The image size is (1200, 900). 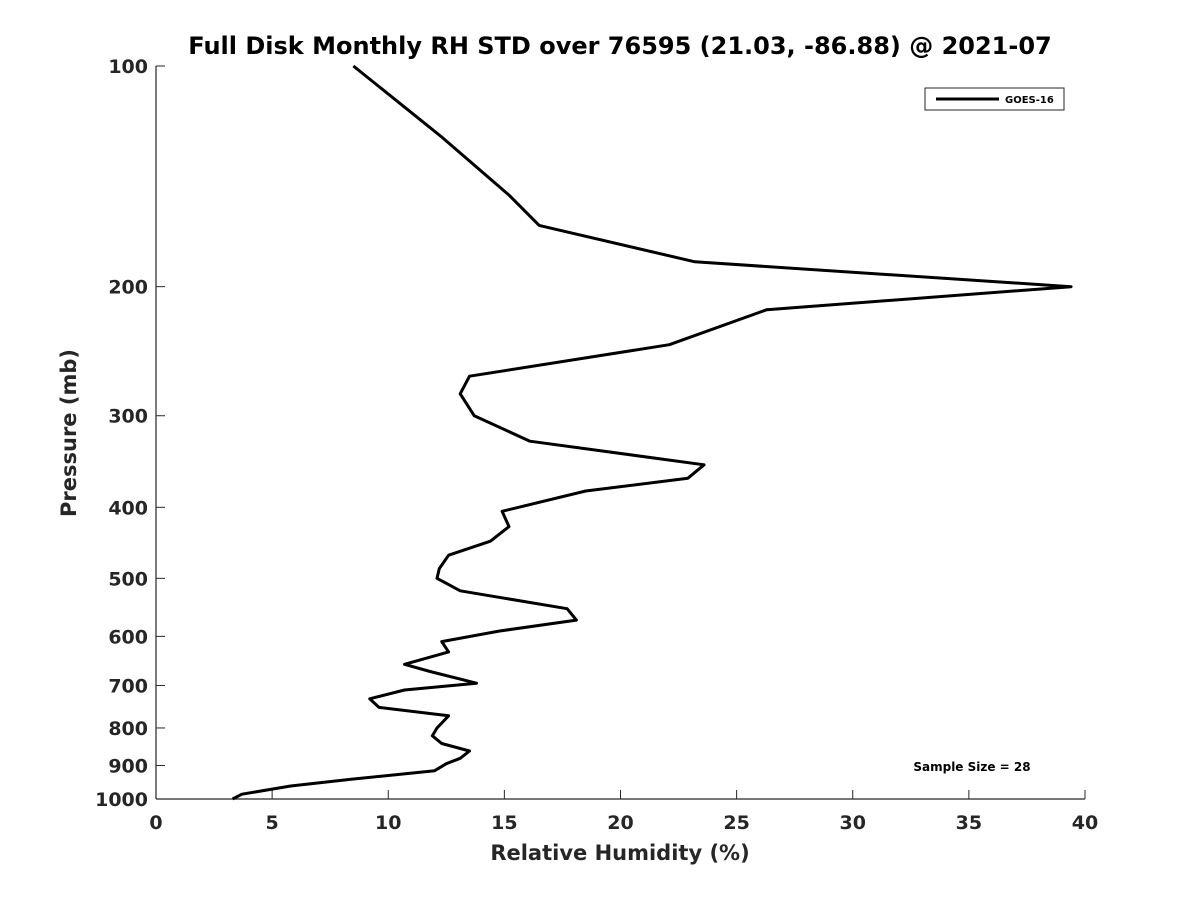 What do you see at coordinates (736, 823) in the screenshot?
I see `x-tick-label: 25` at bounding box center [736, 823].